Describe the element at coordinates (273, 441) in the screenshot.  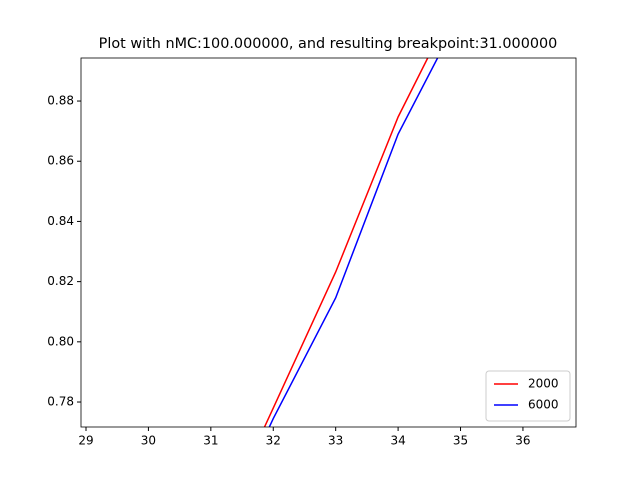
I see `x-tick-label: 32` at that location.